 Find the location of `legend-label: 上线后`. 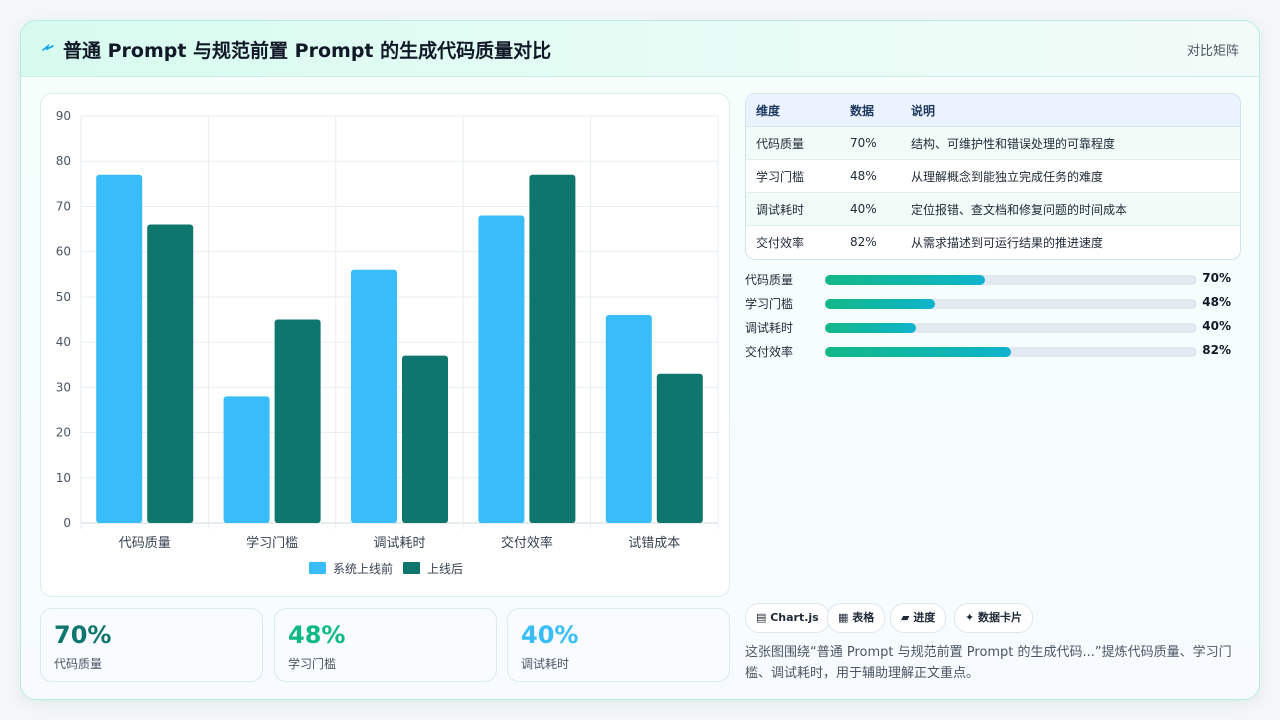

legend-label: 上线后 is located at coordinates (445, 569).